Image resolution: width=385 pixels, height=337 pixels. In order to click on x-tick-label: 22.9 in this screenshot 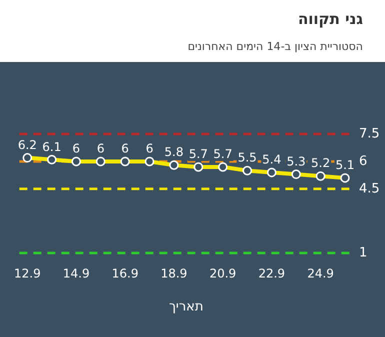, I will do `click(272, 273)`.